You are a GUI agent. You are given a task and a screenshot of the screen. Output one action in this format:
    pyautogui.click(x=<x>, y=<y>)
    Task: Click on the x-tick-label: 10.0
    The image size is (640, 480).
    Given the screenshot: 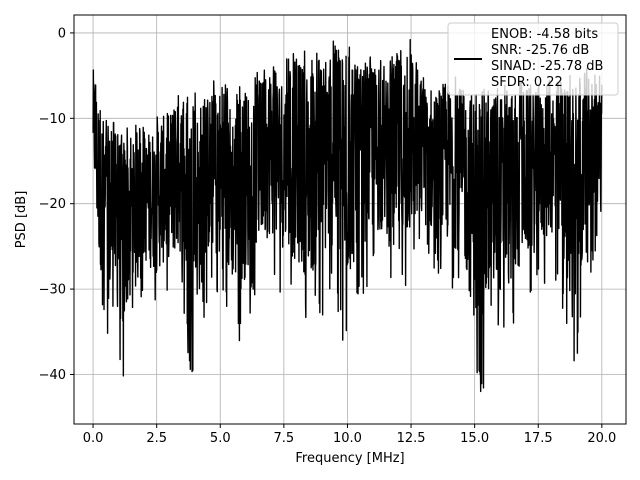 What is the action you would take?
    pyautogui.click(x=347, y=438)
    